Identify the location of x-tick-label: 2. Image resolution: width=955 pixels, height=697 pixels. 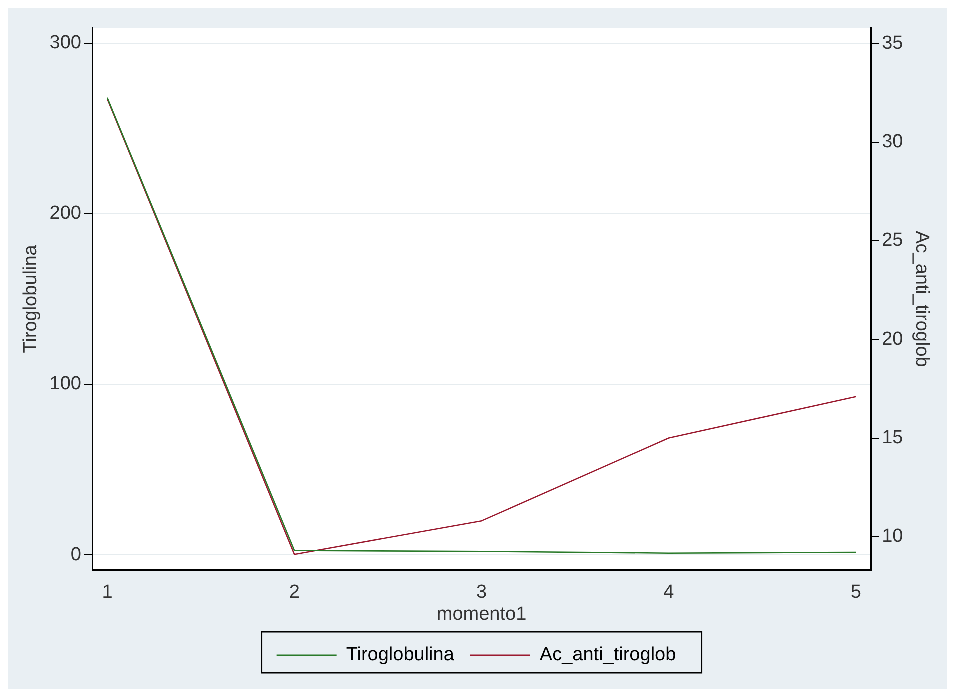
(294, 593).